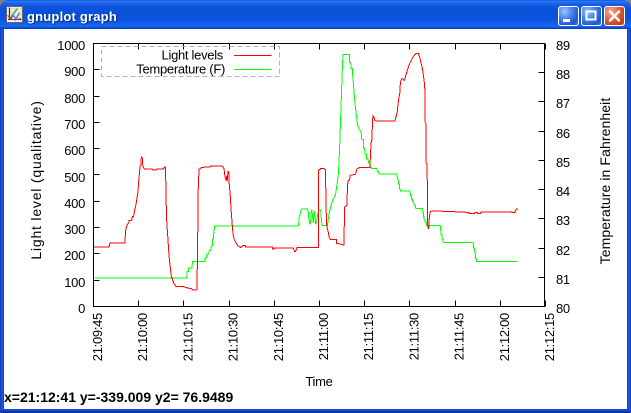  Describe the element at coordinates (74, 124) in the screenshot. I see `svg-text: 700` at that location.